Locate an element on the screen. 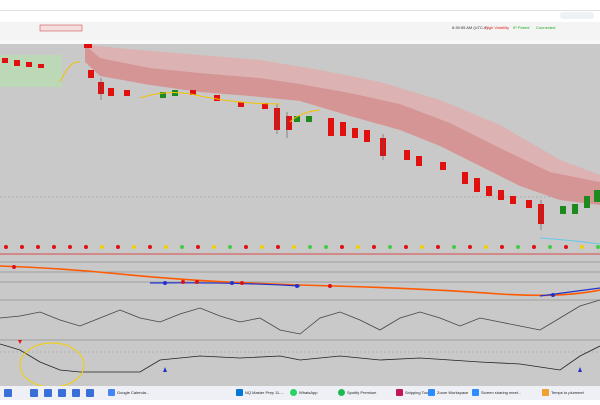 The width and height of the screenshot is (600, 405). app-label: Temps to plummet is located at coordinates (568, 392).